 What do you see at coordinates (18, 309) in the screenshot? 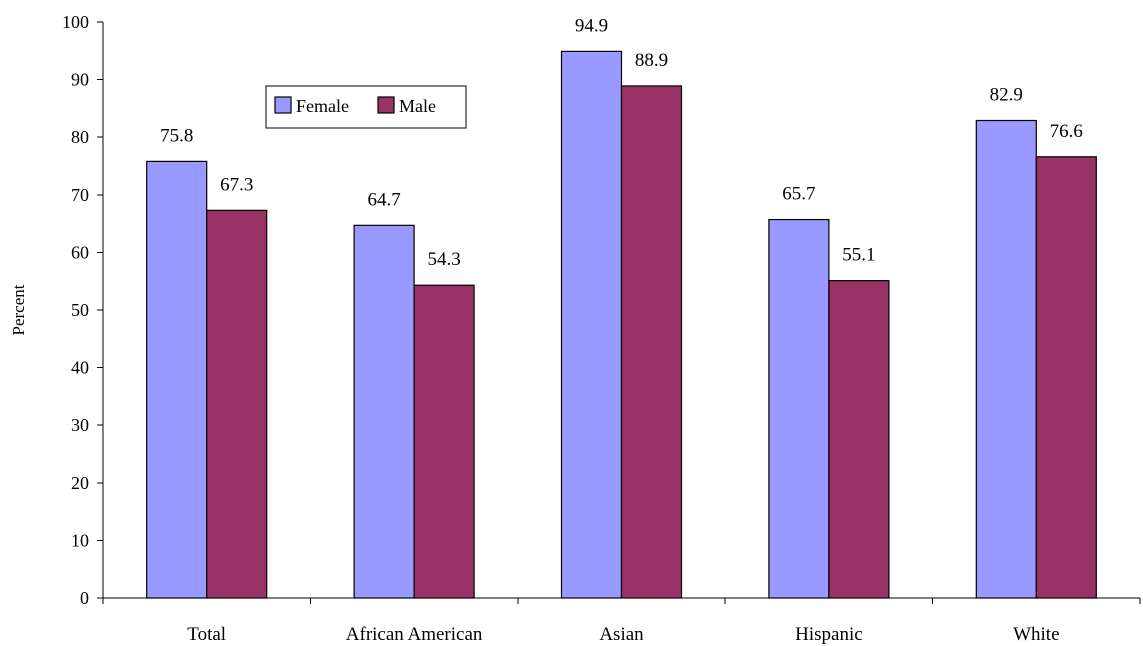
I see `y-axis-title: Percent` at bounding box center [18, 309].